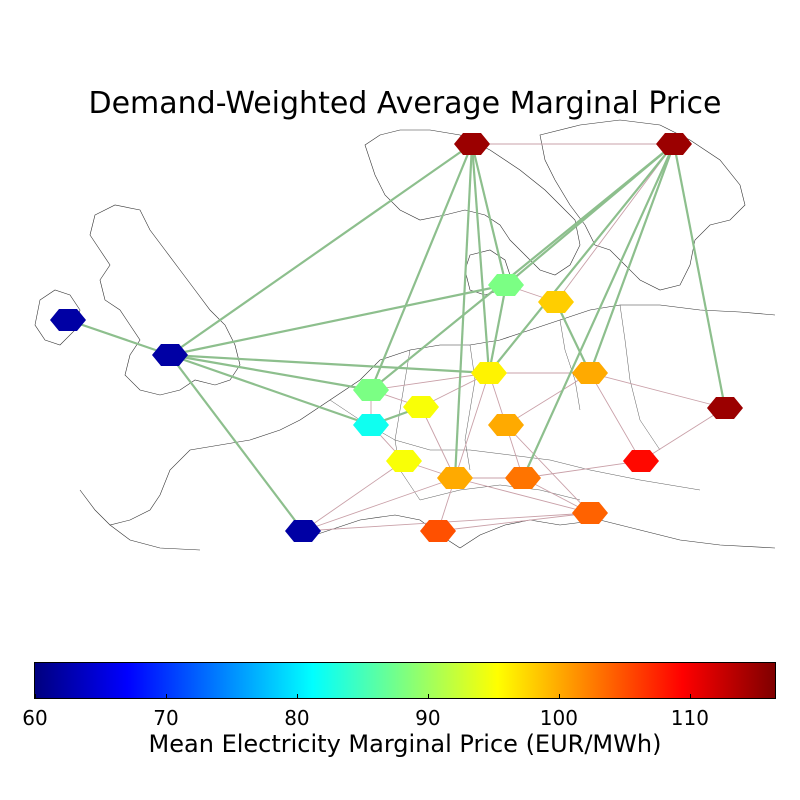 Image resolution: width=800 pixels, height=800 pixels. What do you see at coordinates (582, 469) in the screenshot?
I see `ac-link-AT-HU` at bounding box center [582, 469].